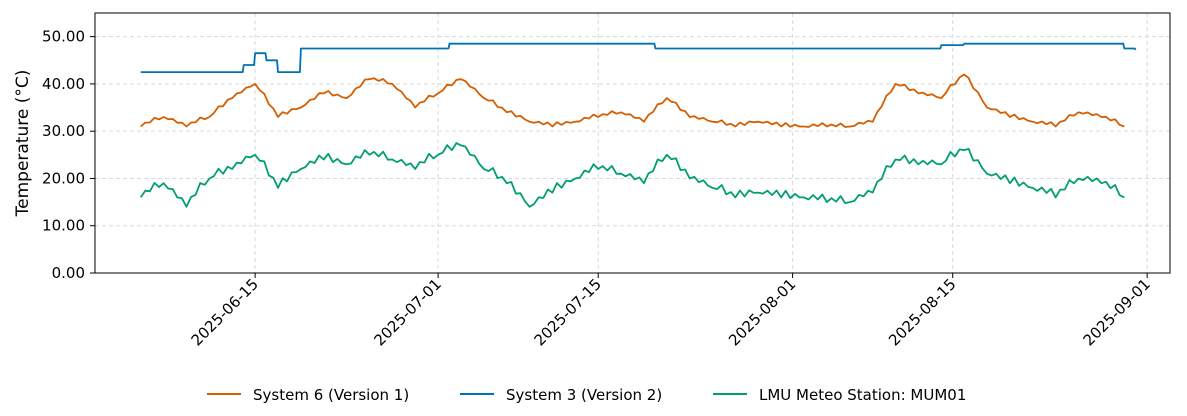 This screenshot has width=1187, height=416. I want to click on y-tick-label: 0.00, so click(68, 273).